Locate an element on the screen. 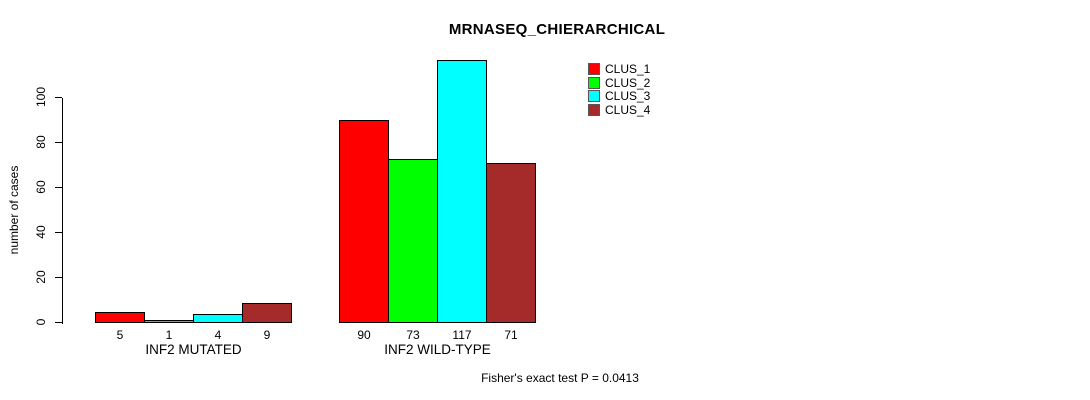  legend-item-clus_3: CLUS_3 is located at coordinates (619, 96).